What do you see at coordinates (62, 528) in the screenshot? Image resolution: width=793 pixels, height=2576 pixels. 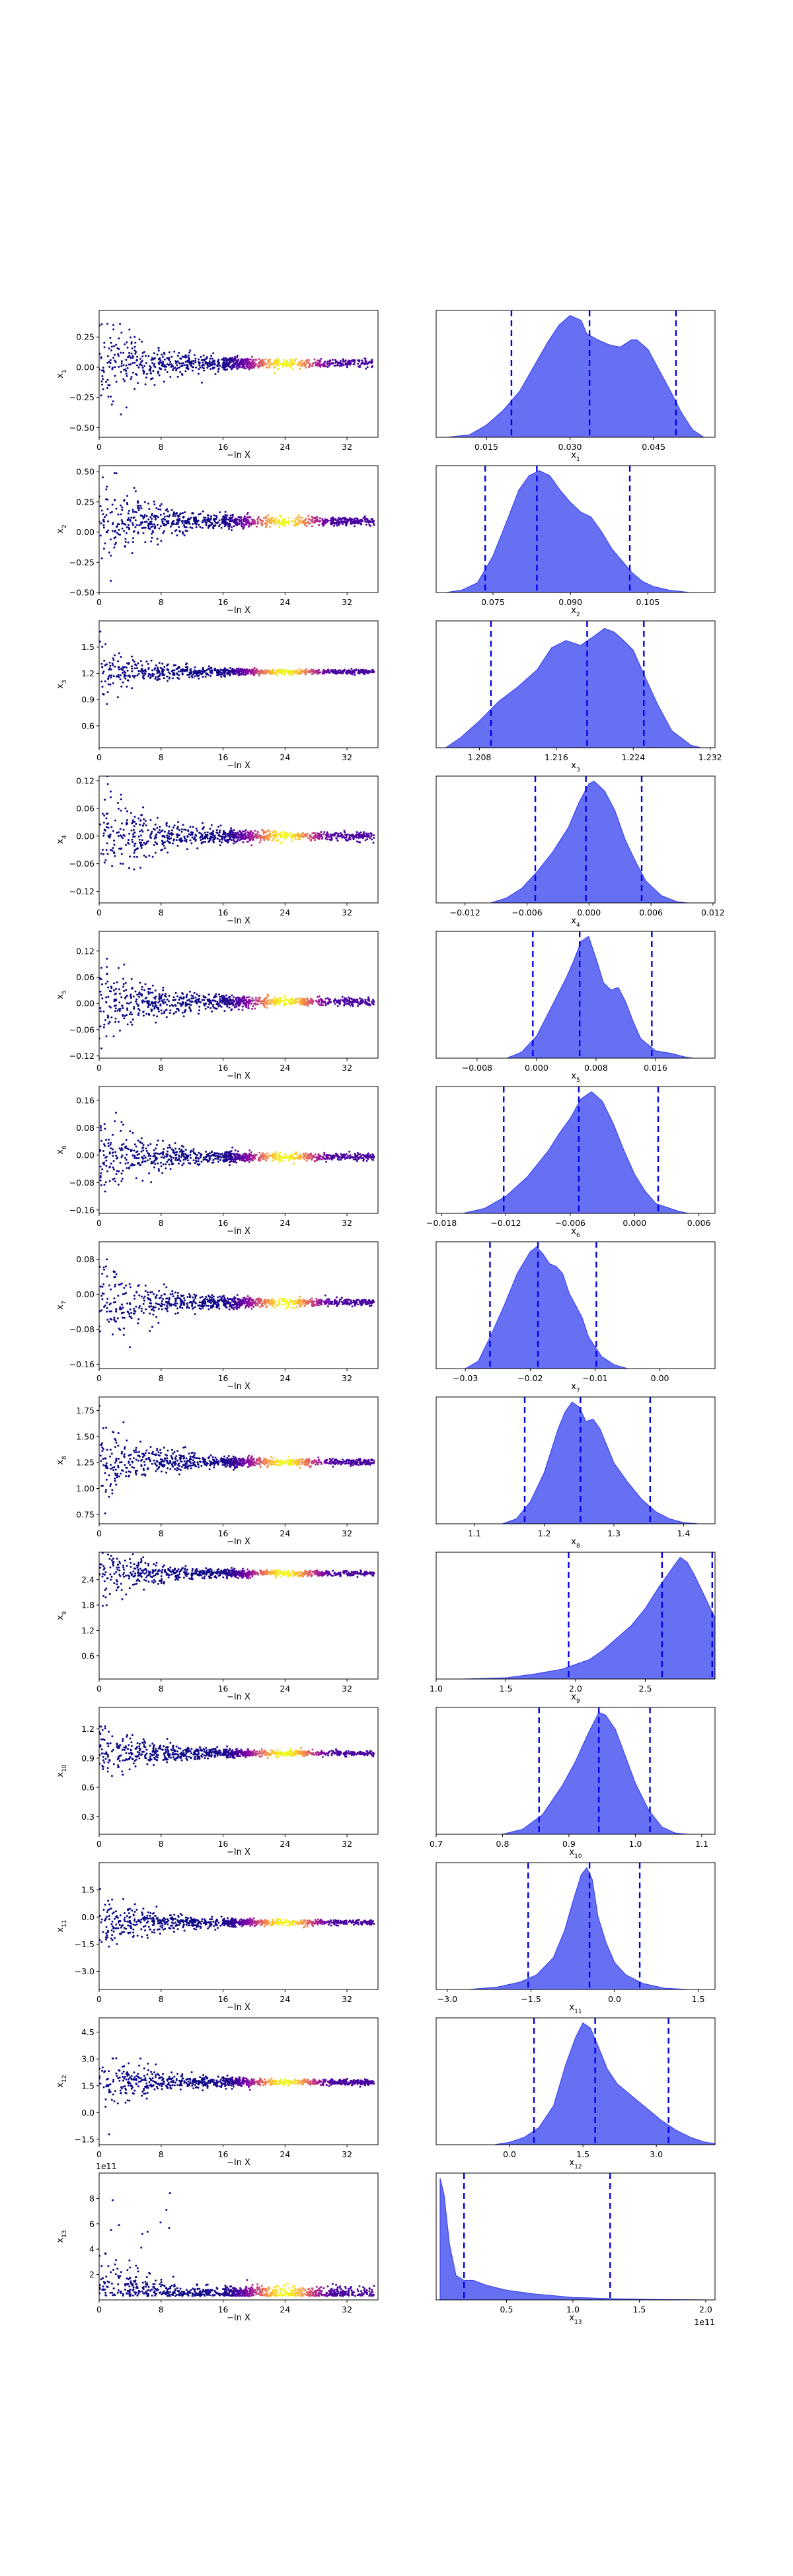 I see `y-axis-label: x2` at bounding box center [62, 528].